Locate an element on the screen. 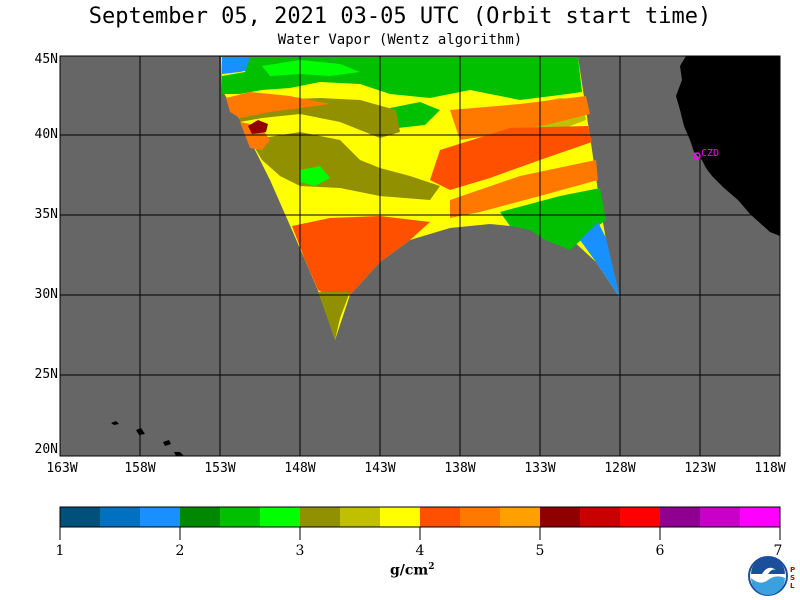 The width and height of the screenshot is (800, 600). units-text: g/cm is located at coordinates (409, 570).